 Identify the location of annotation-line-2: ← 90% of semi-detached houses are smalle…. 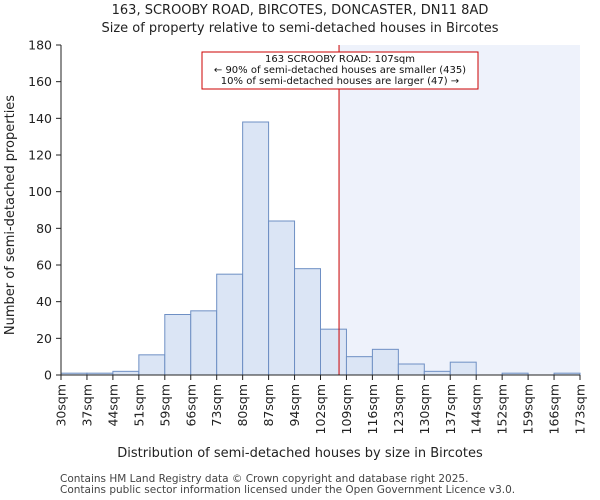
(340, 70).